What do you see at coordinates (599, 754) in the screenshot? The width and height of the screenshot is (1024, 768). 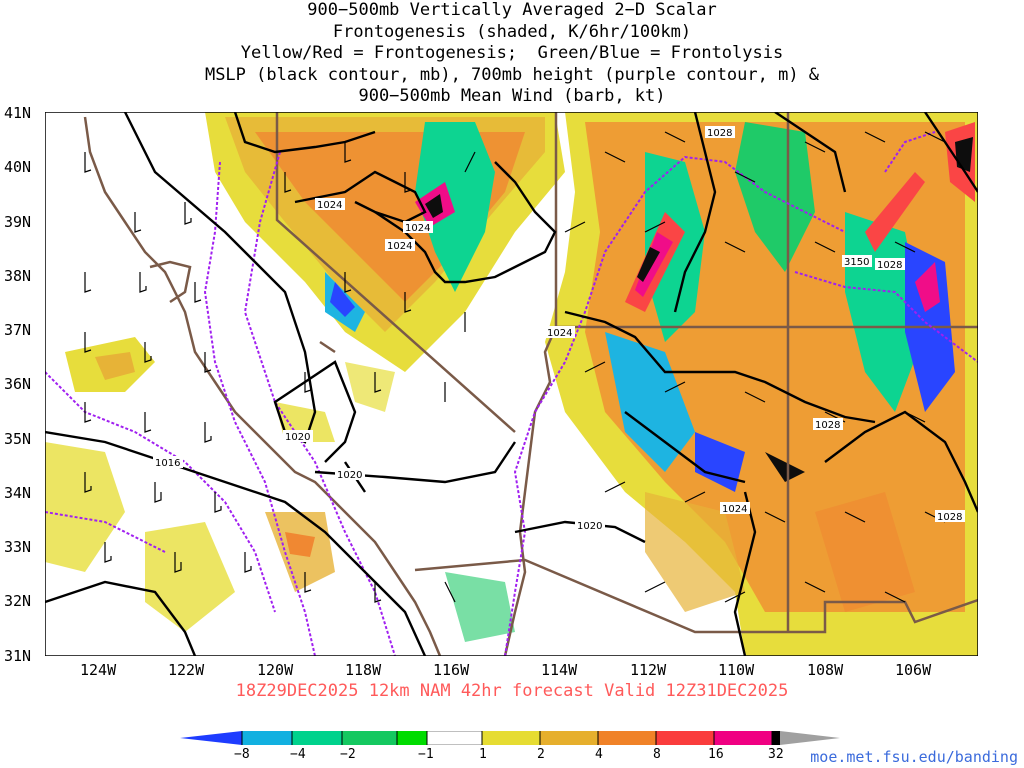 I see `colorbar-label: 4` at bounding box center [599, 754].